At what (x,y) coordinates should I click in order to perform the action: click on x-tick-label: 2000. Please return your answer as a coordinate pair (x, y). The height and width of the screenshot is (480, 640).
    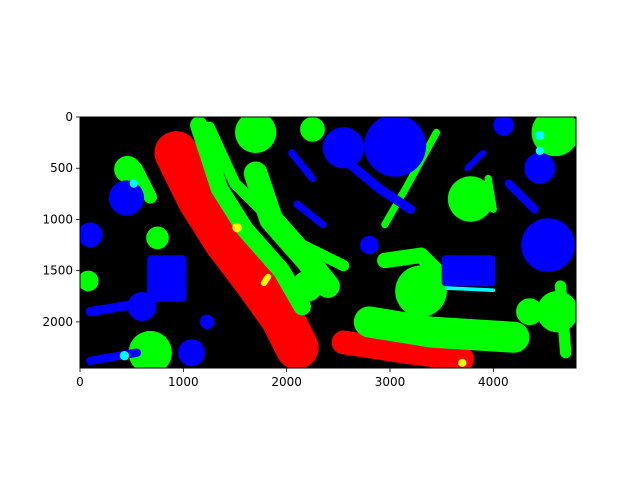
    Looking at the image, I should click on (286, 382).